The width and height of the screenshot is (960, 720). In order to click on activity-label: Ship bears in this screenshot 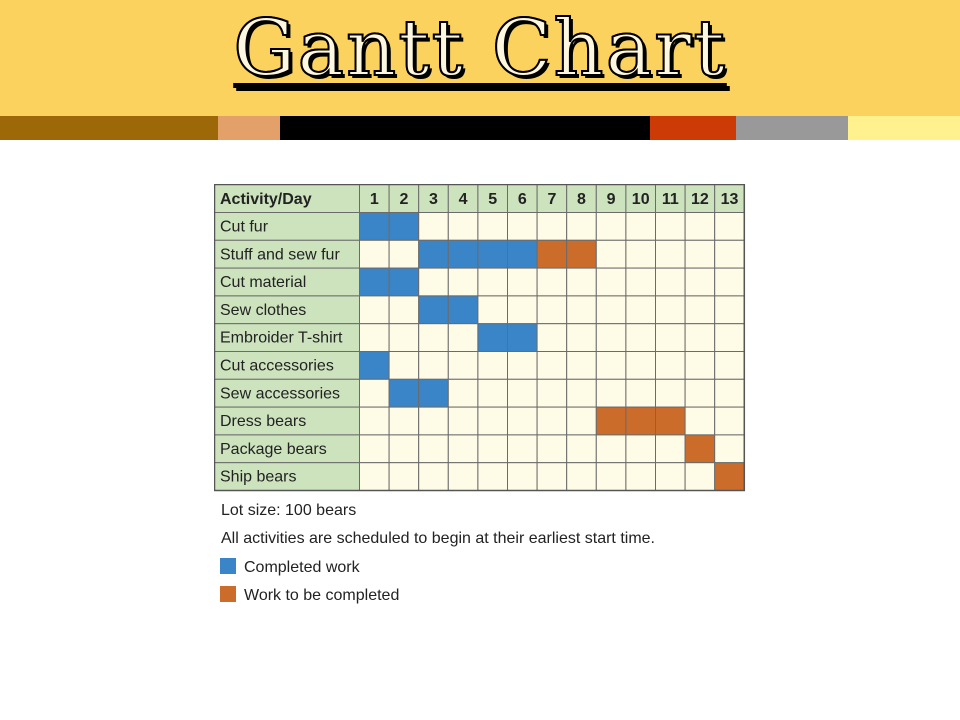, I will do `click(258, 477)`.